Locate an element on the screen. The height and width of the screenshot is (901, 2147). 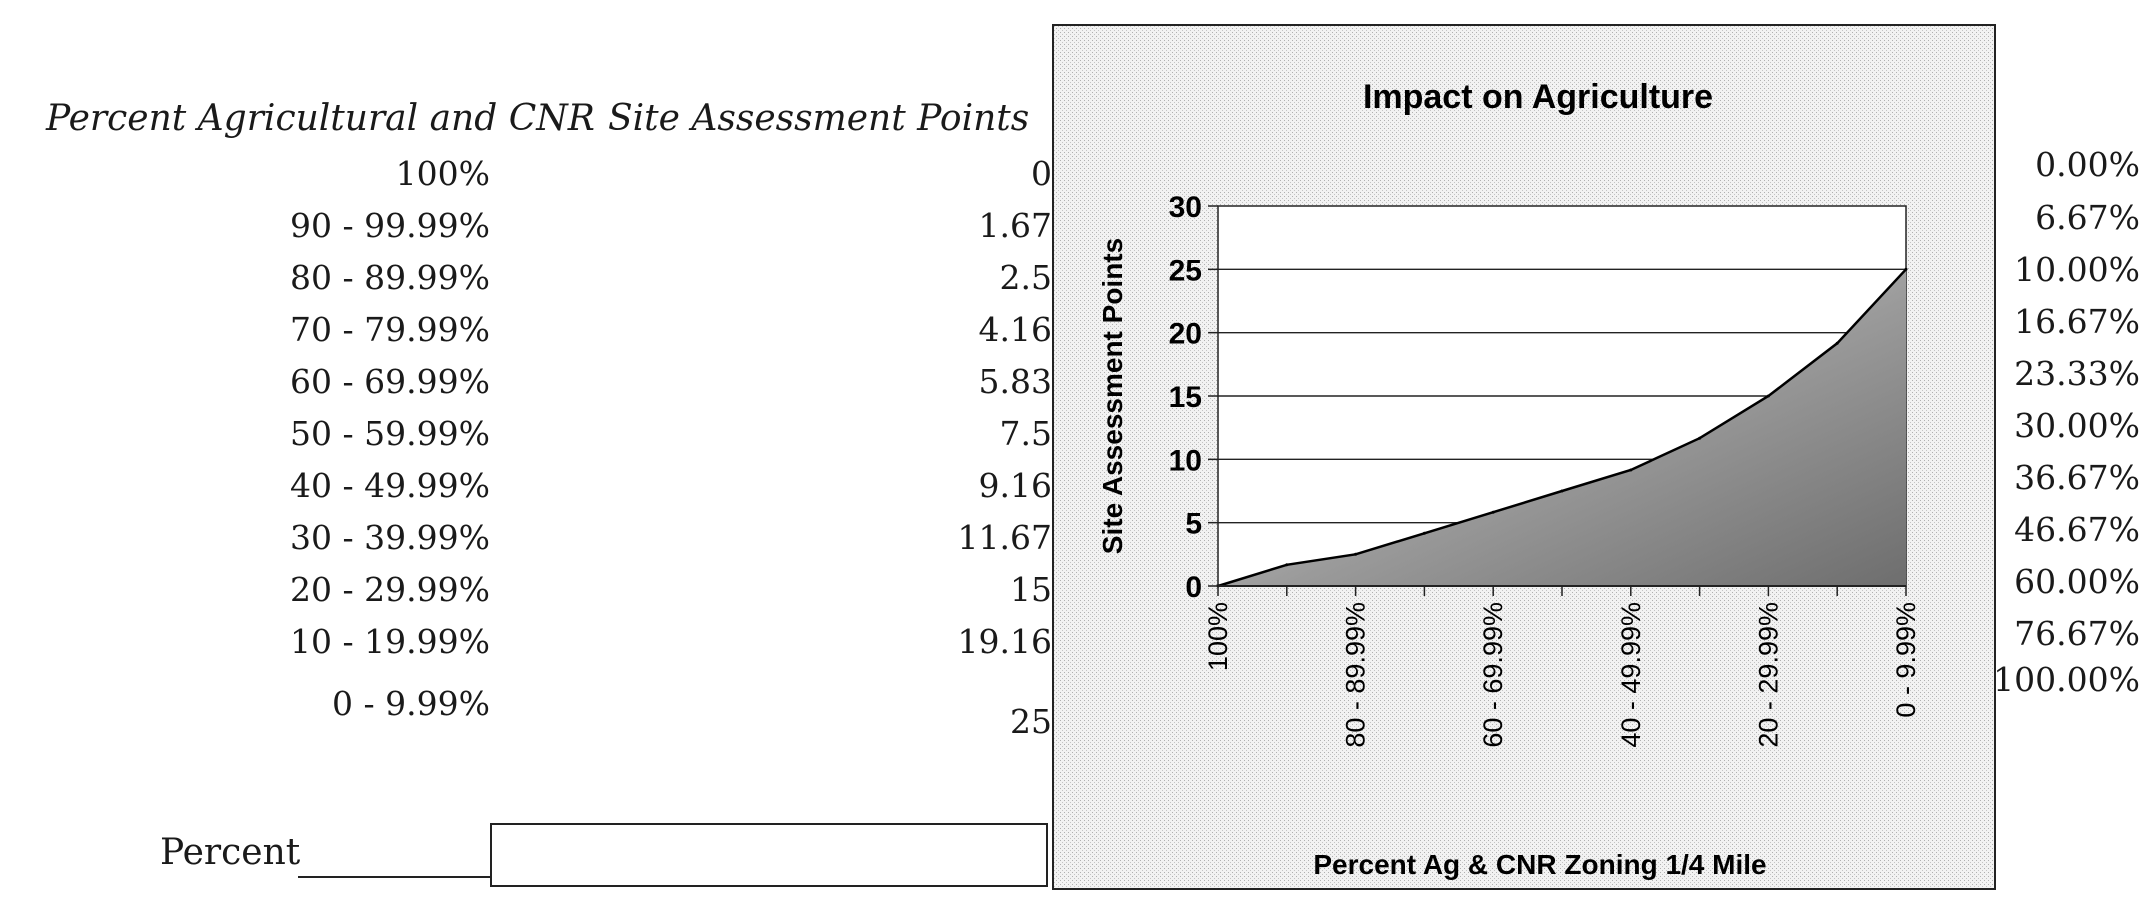
points-value: 1.67 is located at coordinates (1015, 225).